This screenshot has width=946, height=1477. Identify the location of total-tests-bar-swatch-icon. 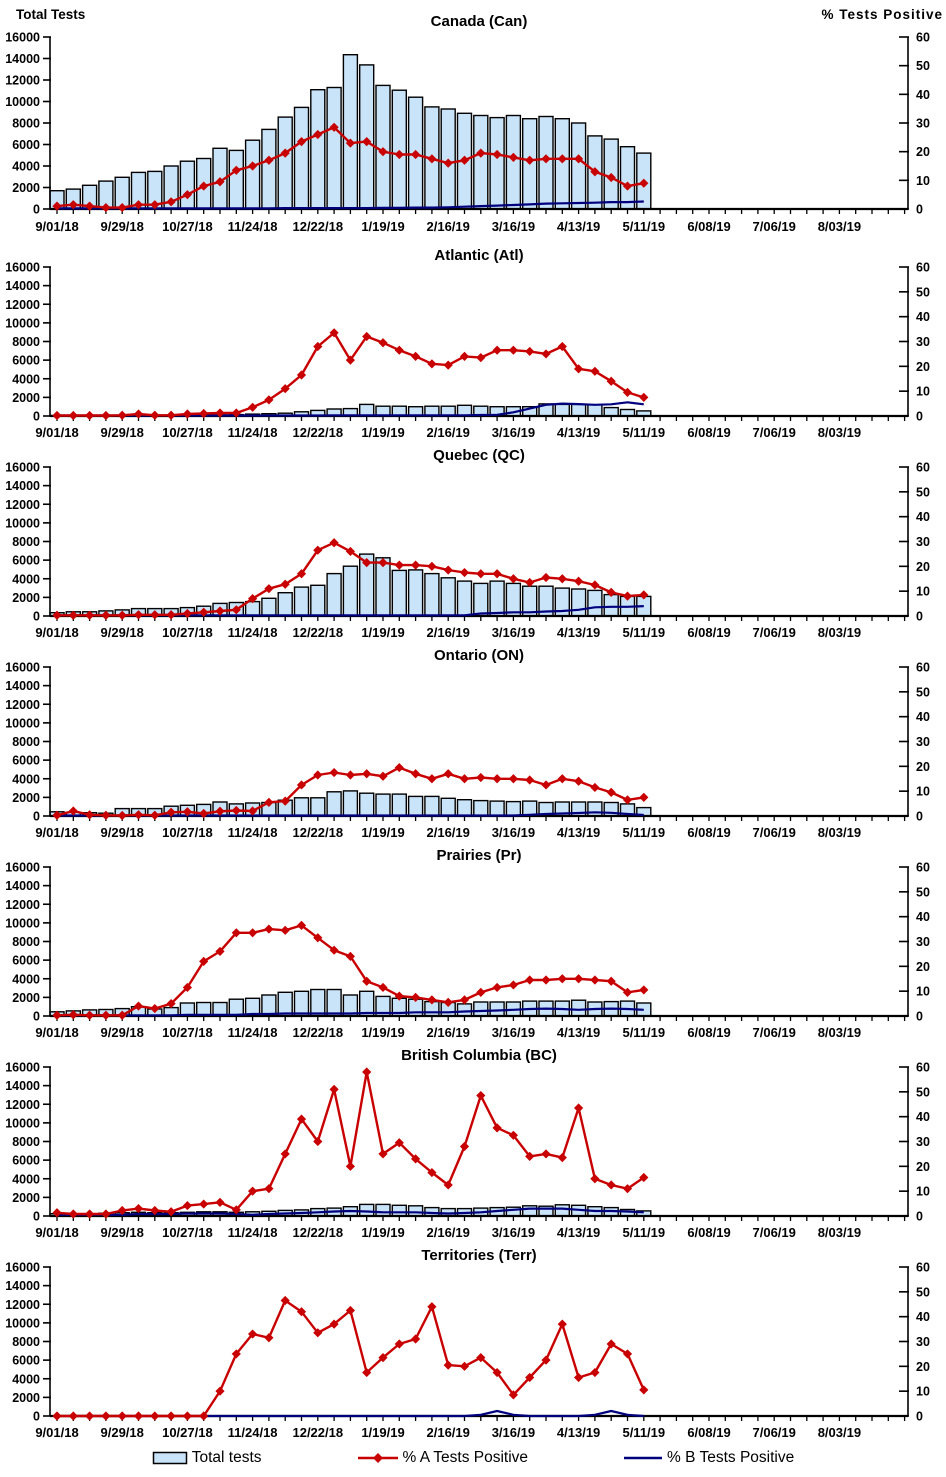
(169, 1458).